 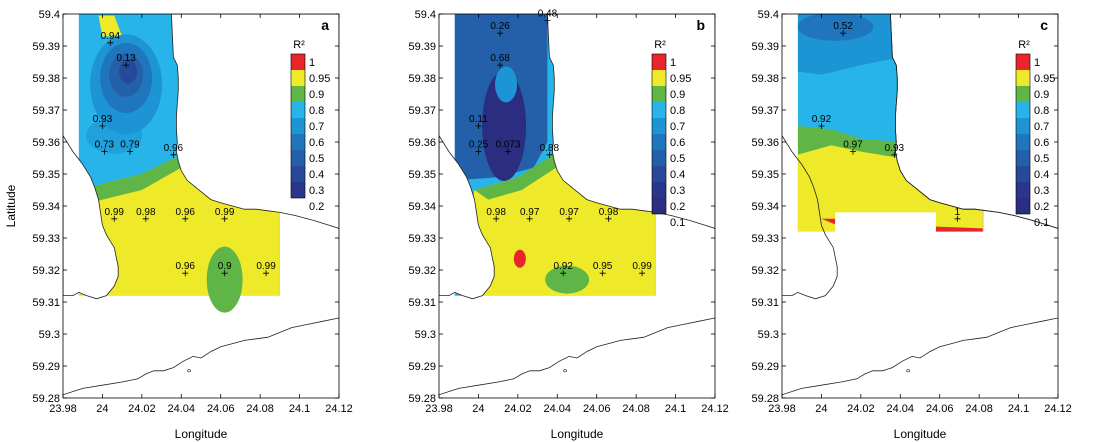 What do you see at coordinates (507, 145) in the screenshot?
I see `station-value: 0.073` at bounding box center [507, 145].